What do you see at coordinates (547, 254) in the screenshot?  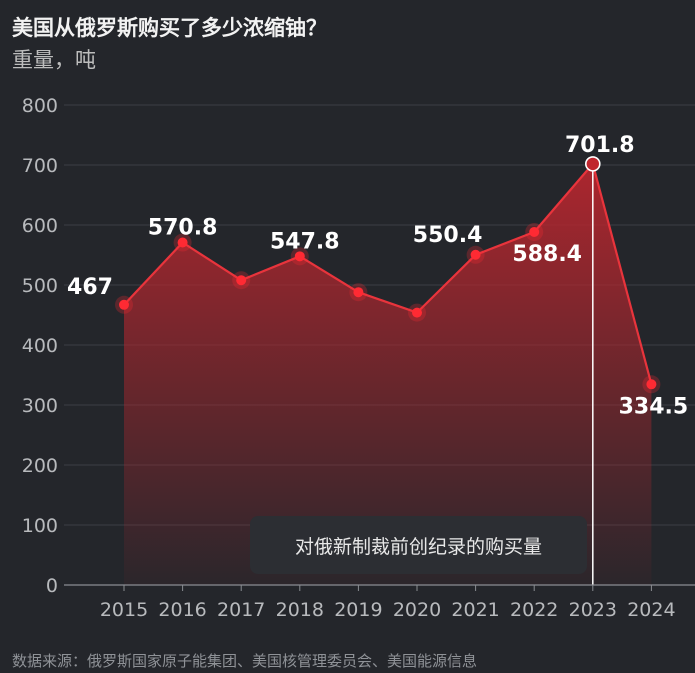 I see `data-label-2022: 588.4` at bounding box center [547, 254].